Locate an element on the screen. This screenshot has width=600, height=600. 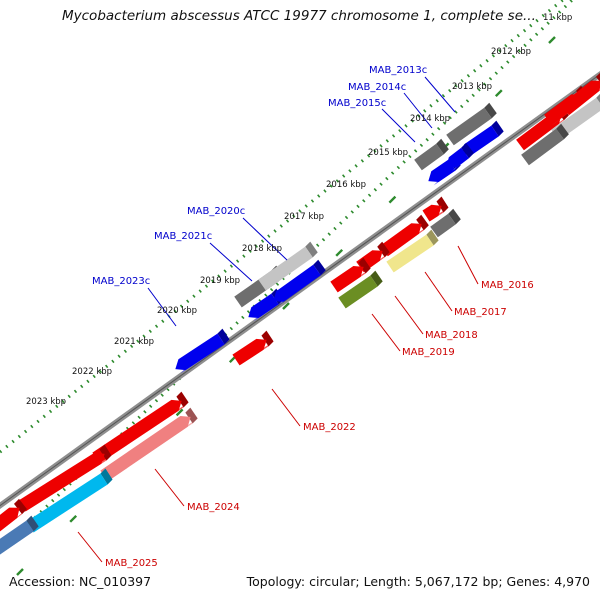
gene-label-reverse: MAB_2024 is located at coordinates (213, 507).